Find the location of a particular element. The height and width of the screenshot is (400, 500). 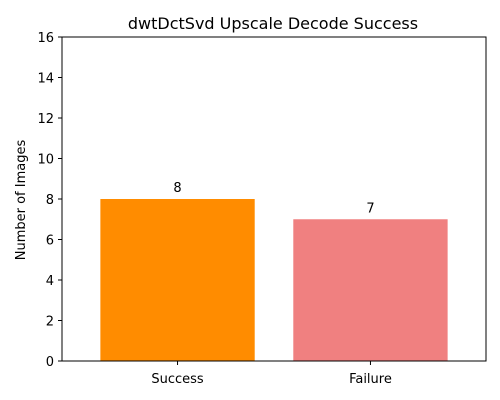

y-tick-label: 14 is located at coordinates (45, 79).